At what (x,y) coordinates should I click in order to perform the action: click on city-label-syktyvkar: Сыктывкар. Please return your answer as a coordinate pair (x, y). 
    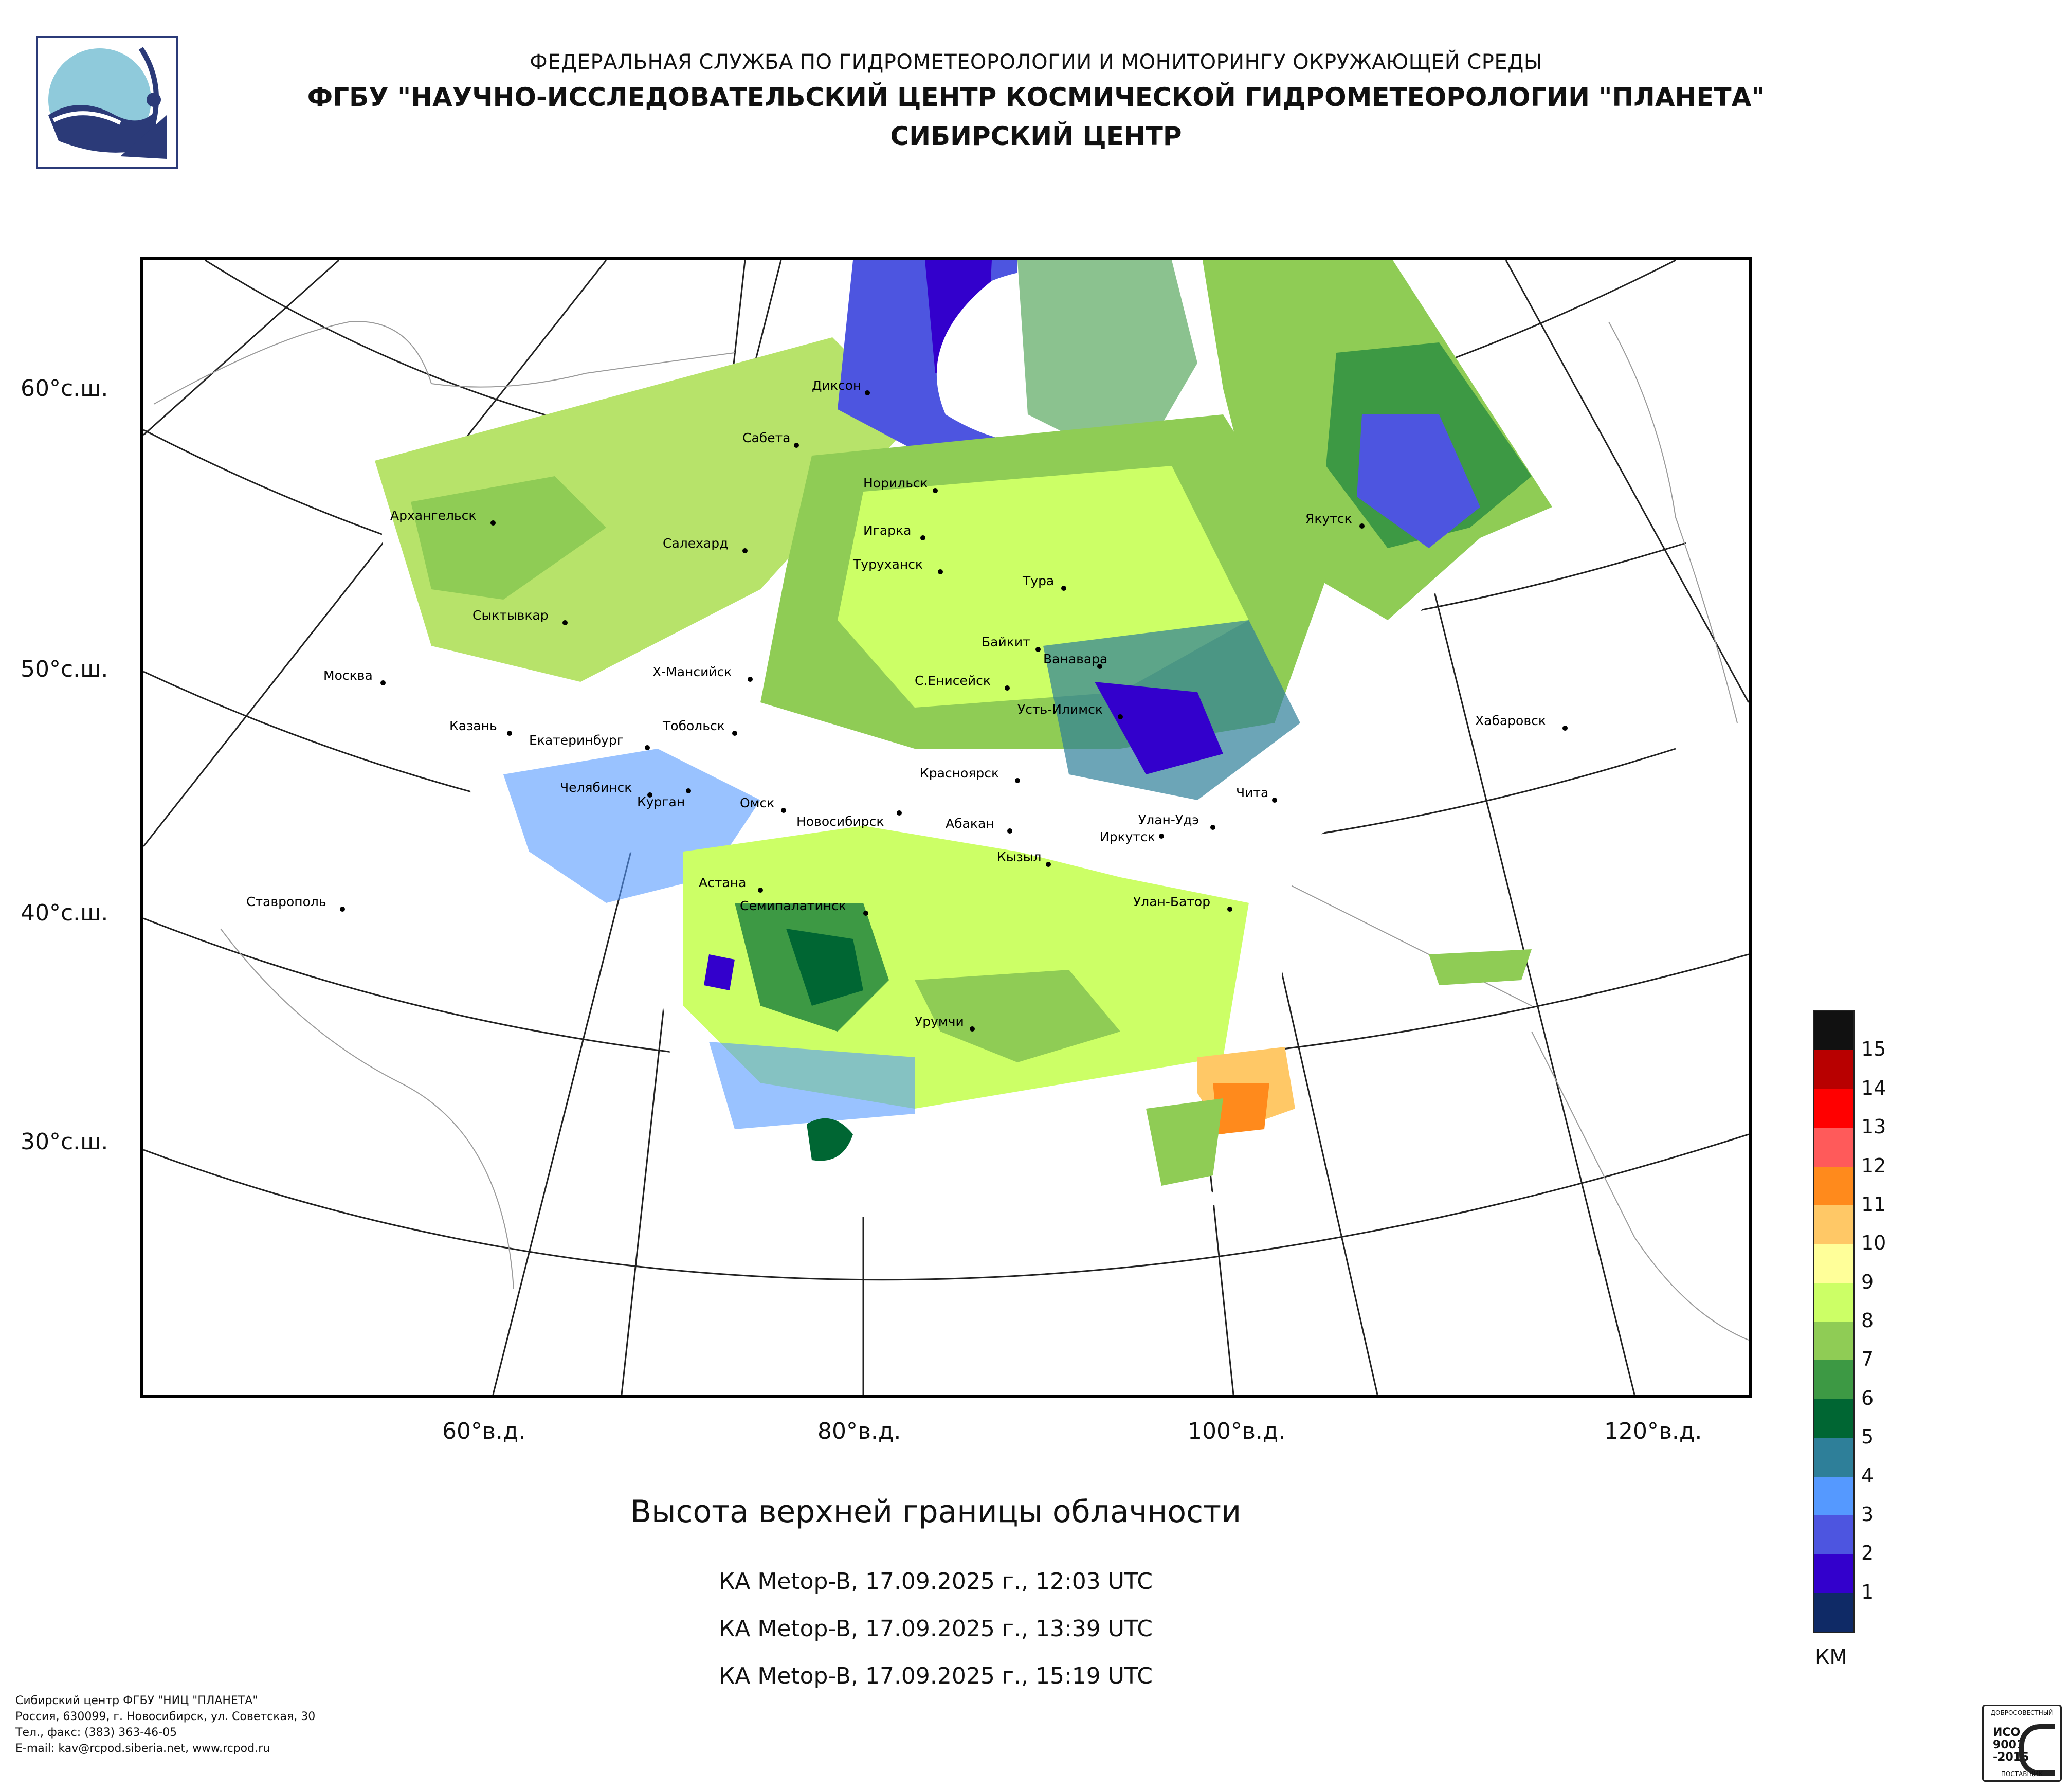
    Looking at the image, I should click on (510, 615).